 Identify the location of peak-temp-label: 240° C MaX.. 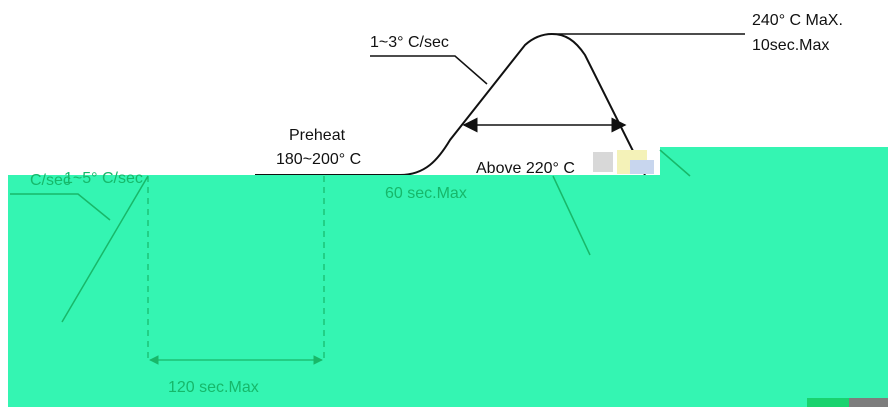
(797, 20).